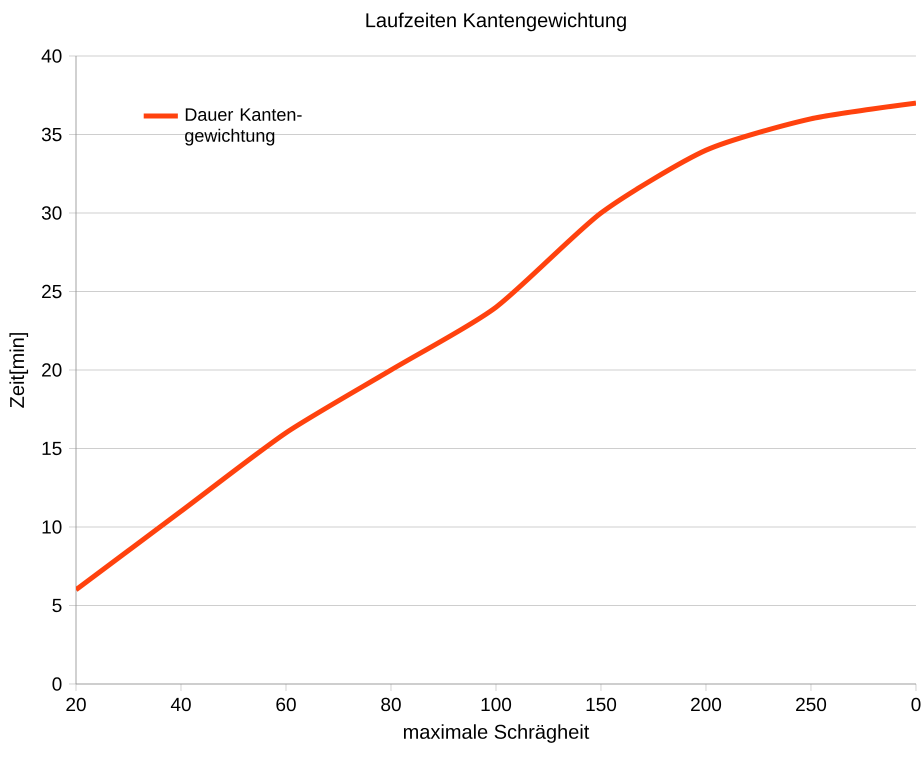 The image size is (922, 765). What do you see at coordinates (18, 370) in the screenshot?
I see `y-axis-title: Zeit[min]` at bounding box center [18, 370].